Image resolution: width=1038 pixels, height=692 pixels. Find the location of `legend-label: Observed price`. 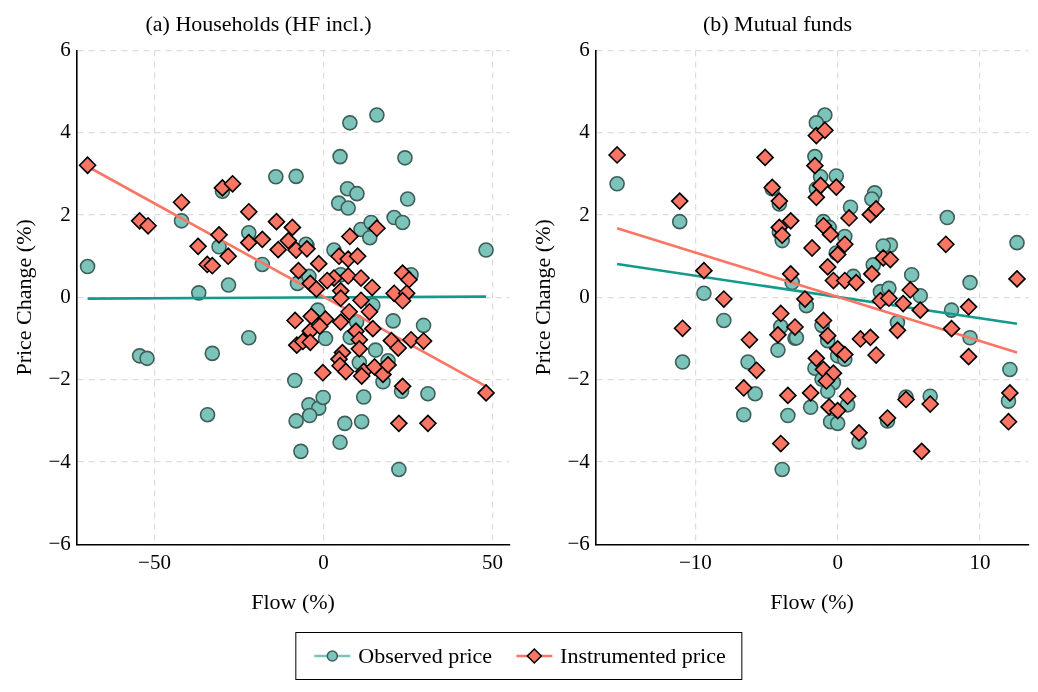

legend-label: Observed price is located at coordinates (425, 656).